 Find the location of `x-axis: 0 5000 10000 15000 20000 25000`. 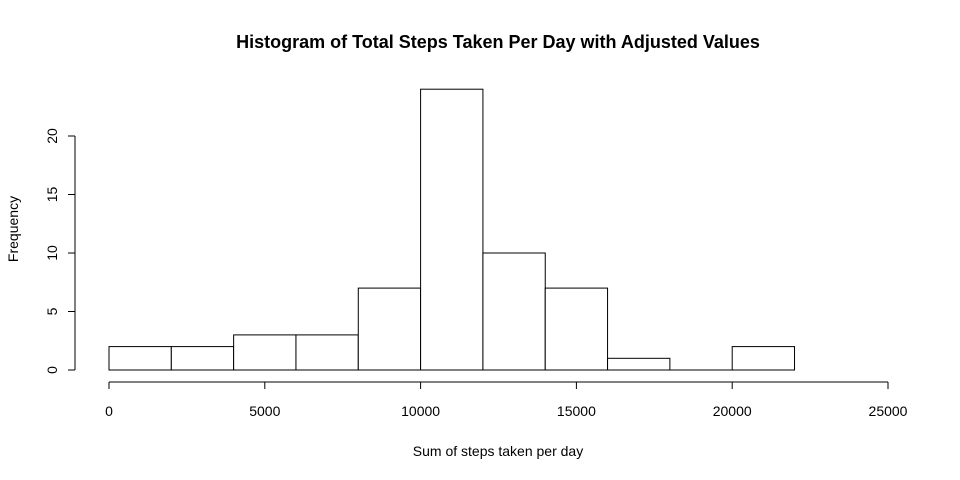

x-axis: 0 5000 10000 15000 20000 25000 is located at coordinates (506, 400).